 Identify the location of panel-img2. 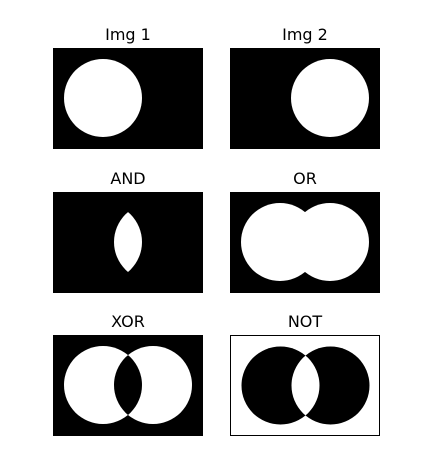
(305, 98).